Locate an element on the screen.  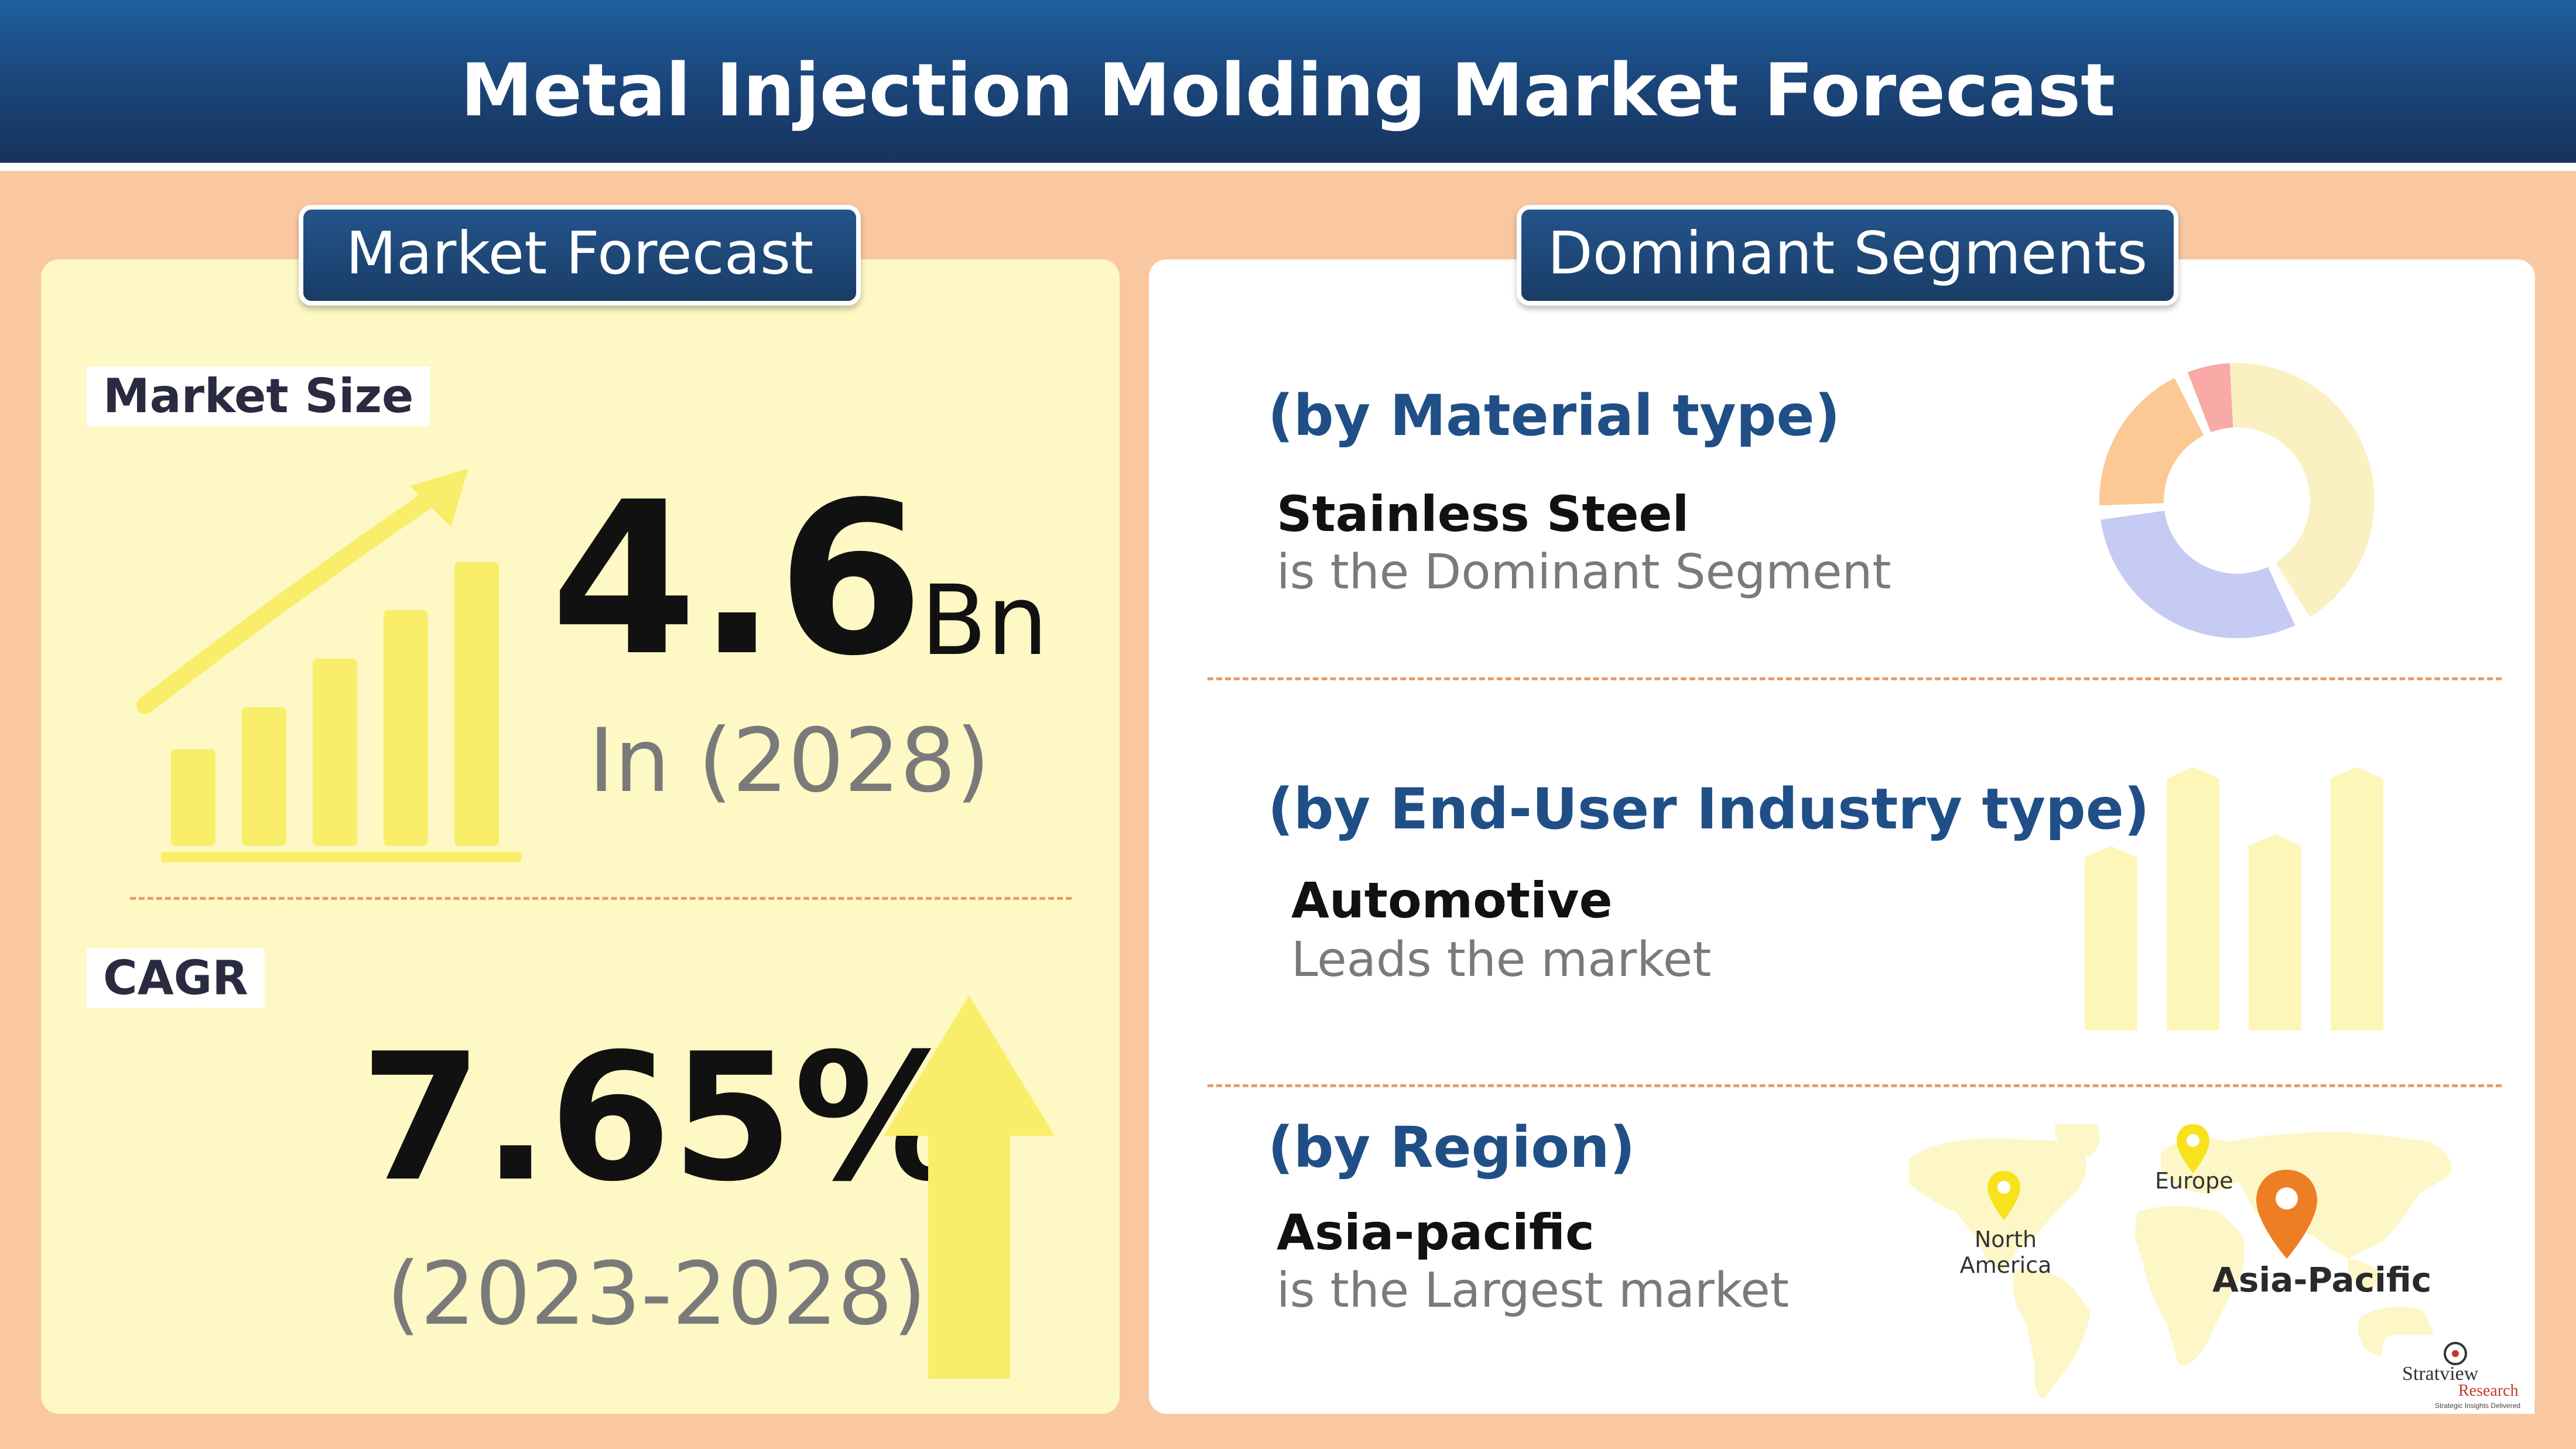
logo-subtext: Research is located at coordinates (2489, 1391).